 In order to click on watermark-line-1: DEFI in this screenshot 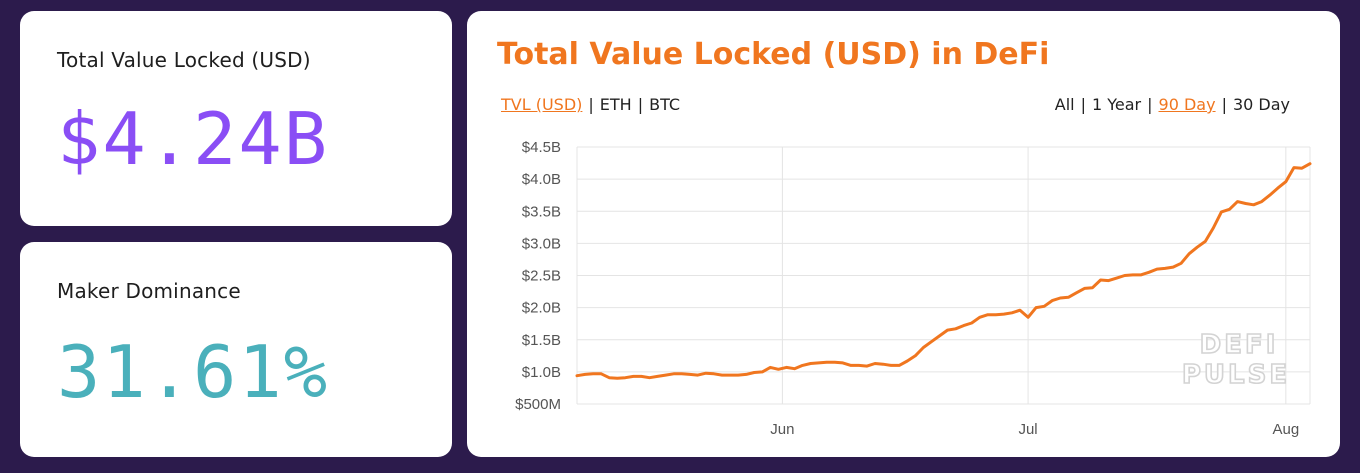, I will do `click(1239, 345)`.